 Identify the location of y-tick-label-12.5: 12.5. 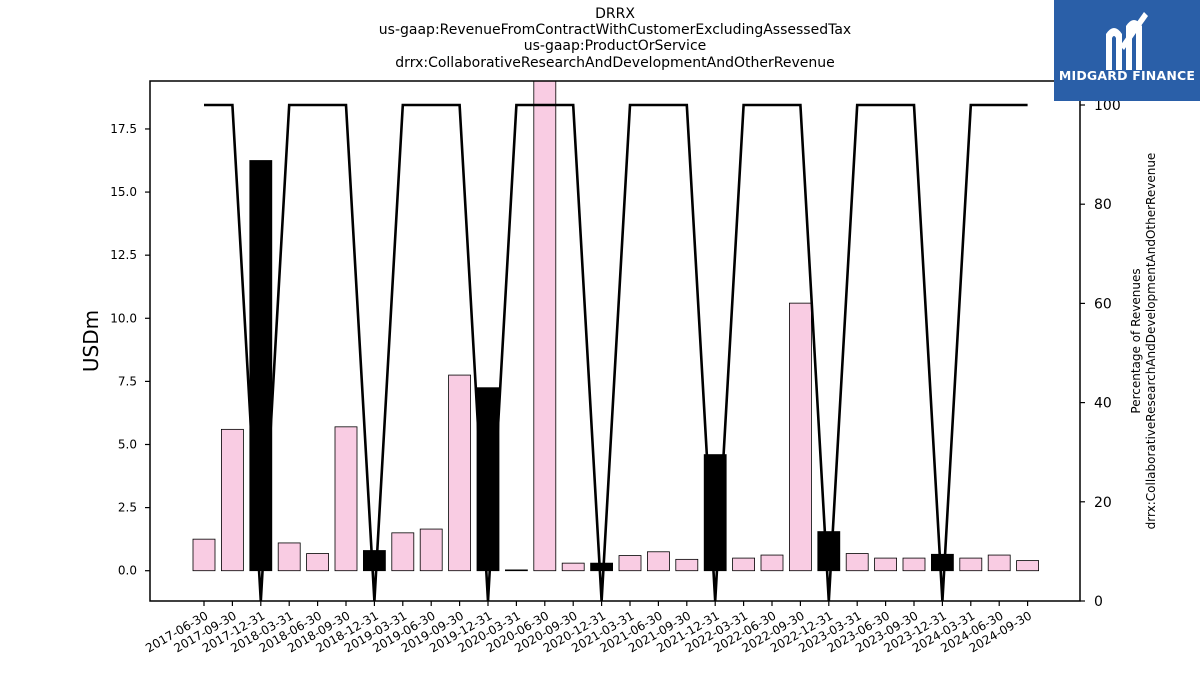
(123, 255).